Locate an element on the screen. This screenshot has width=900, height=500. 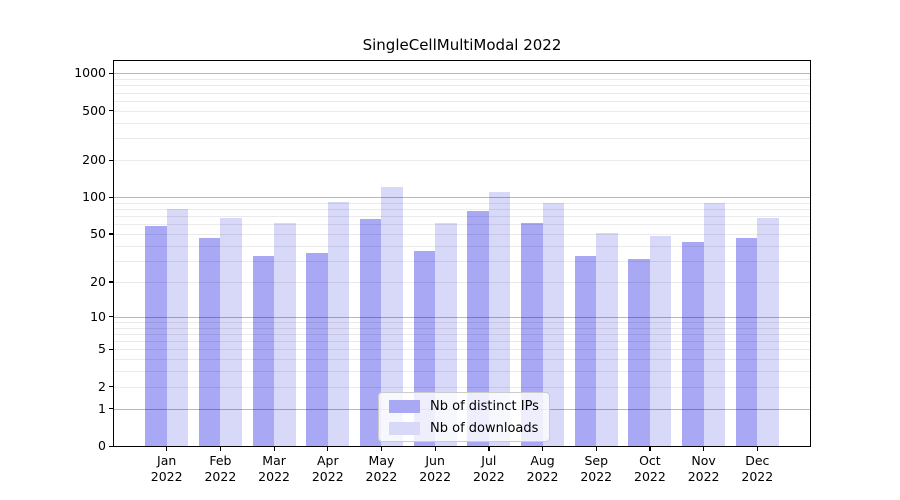
x-tick-label: May 2022 is located at coordinates (381, 469).